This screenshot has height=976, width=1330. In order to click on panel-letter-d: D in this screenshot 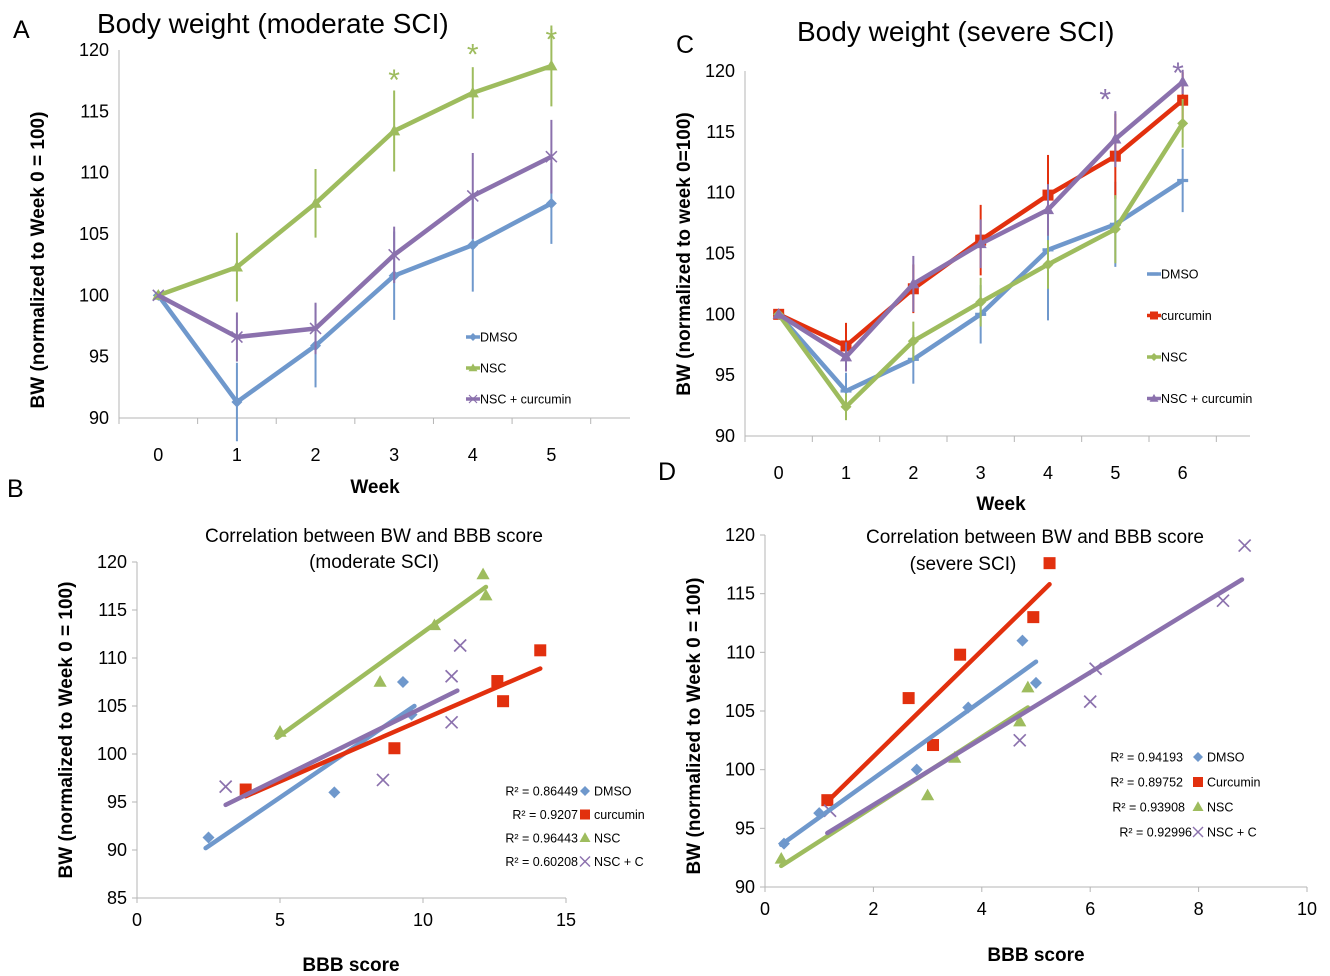, I will do `click(667, 472)`.